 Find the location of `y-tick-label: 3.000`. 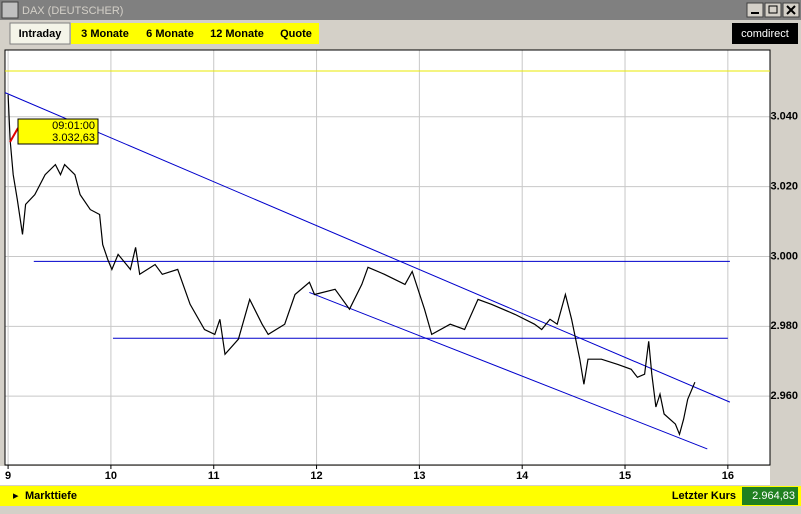

y-tick-label: 3.000 is located at coordinates (784, 256).